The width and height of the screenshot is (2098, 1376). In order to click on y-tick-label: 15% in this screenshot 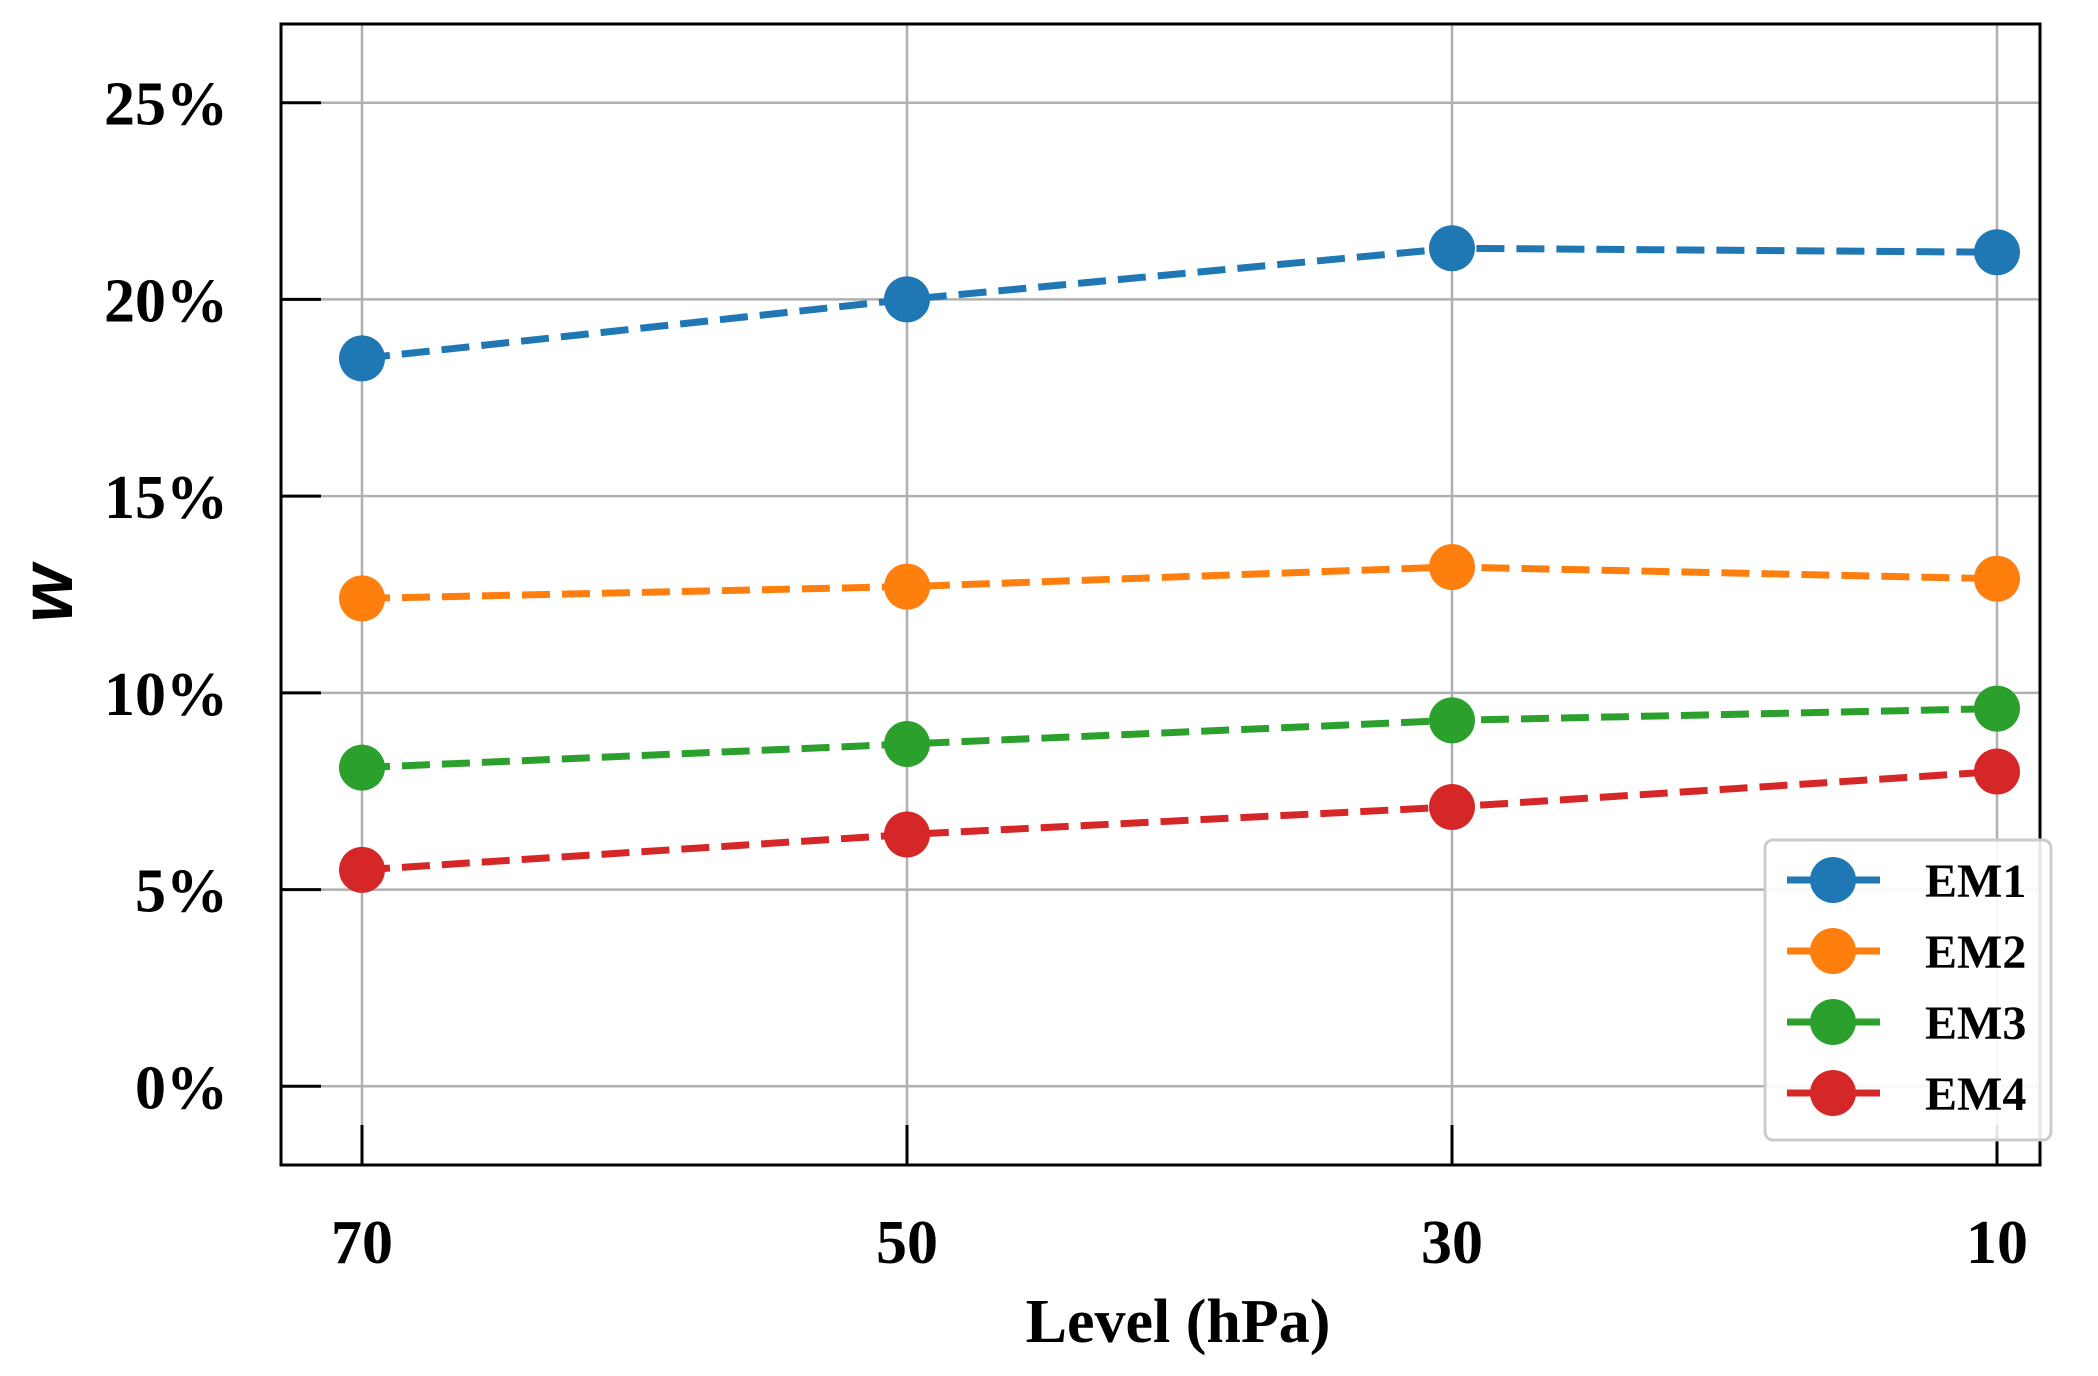, I will do `click(166, 498)`.